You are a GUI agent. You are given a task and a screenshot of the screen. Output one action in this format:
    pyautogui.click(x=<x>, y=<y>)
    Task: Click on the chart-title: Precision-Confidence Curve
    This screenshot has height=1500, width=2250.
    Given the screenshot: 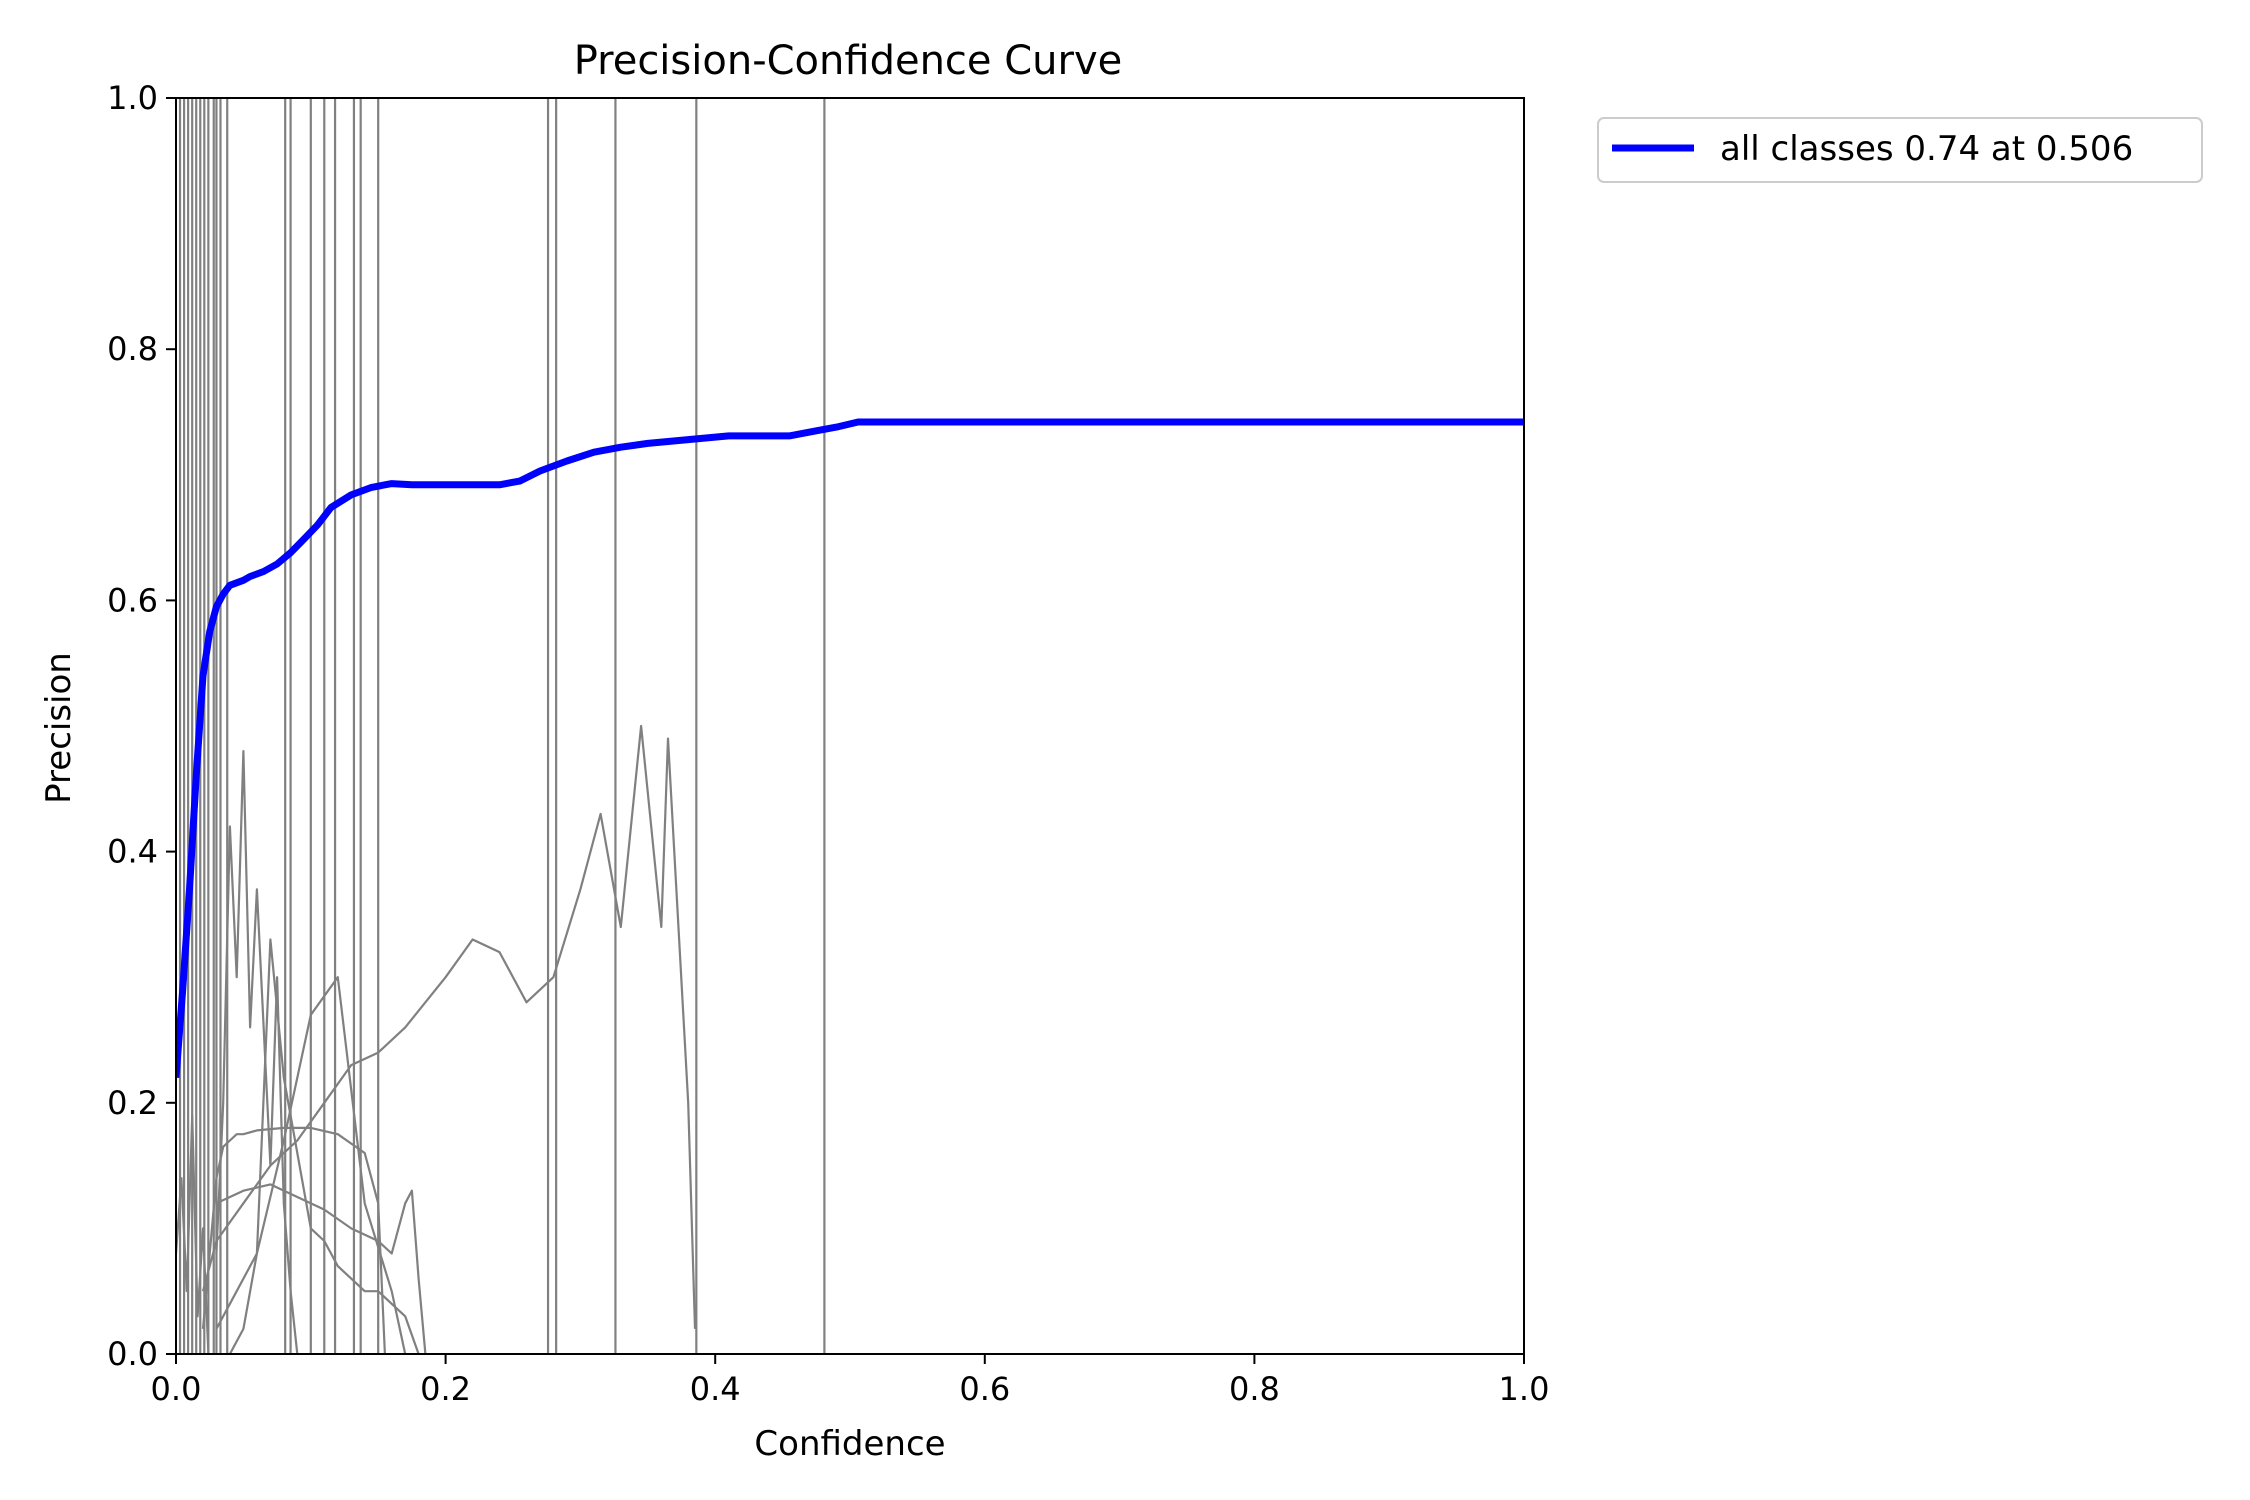 What is the action you would take?
    pyautogui.click(x=848, y=61)
    